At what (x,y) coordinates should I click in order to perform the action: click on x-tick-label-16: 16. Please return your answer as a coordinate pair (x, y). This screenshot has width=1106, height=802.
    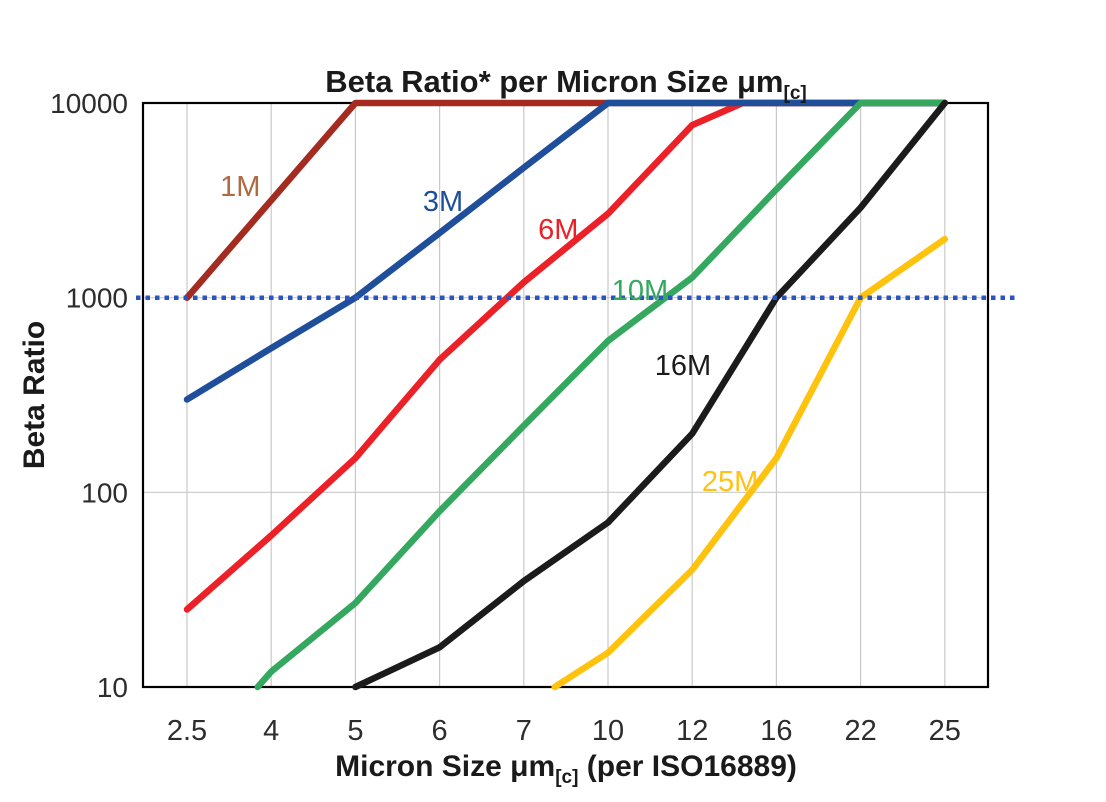
    Looking at the image, I should click on (776, 731).